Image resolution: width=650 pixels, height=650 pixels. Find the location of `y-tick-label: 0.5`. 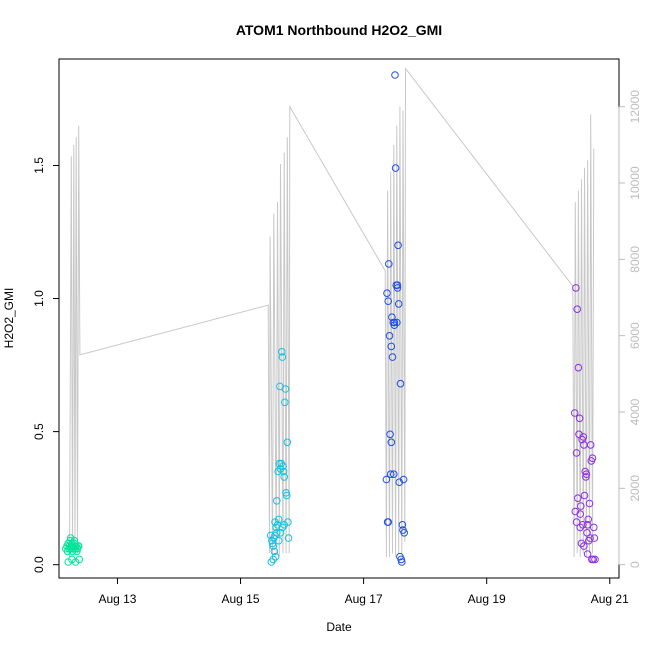

y-tick-label: 0.5 is located at coordinates (39, 431).